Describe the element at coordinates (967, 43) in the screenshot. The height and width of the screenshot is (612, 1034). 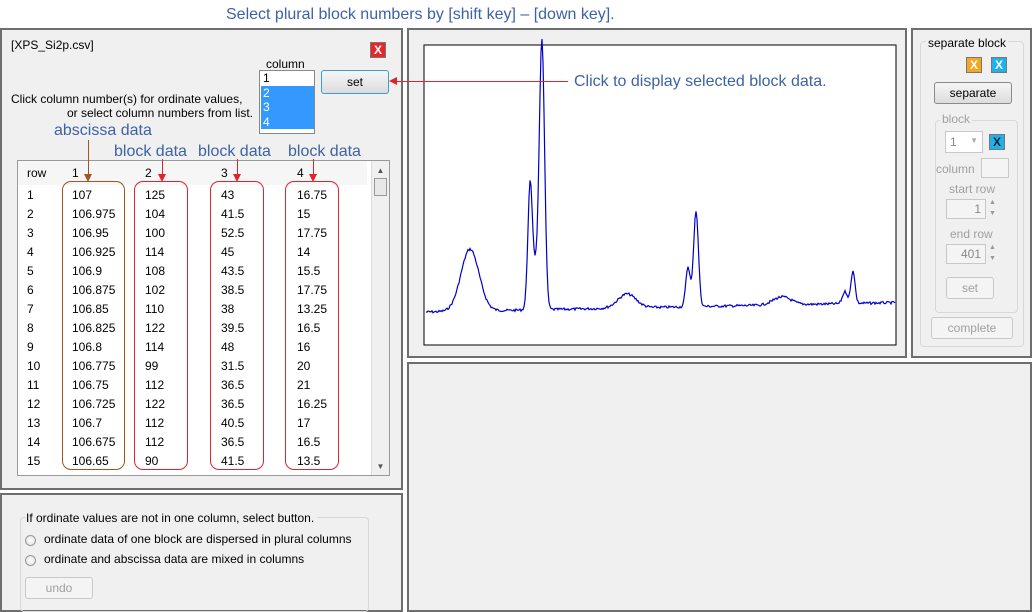
I see `separate-title: separate block` at that location.